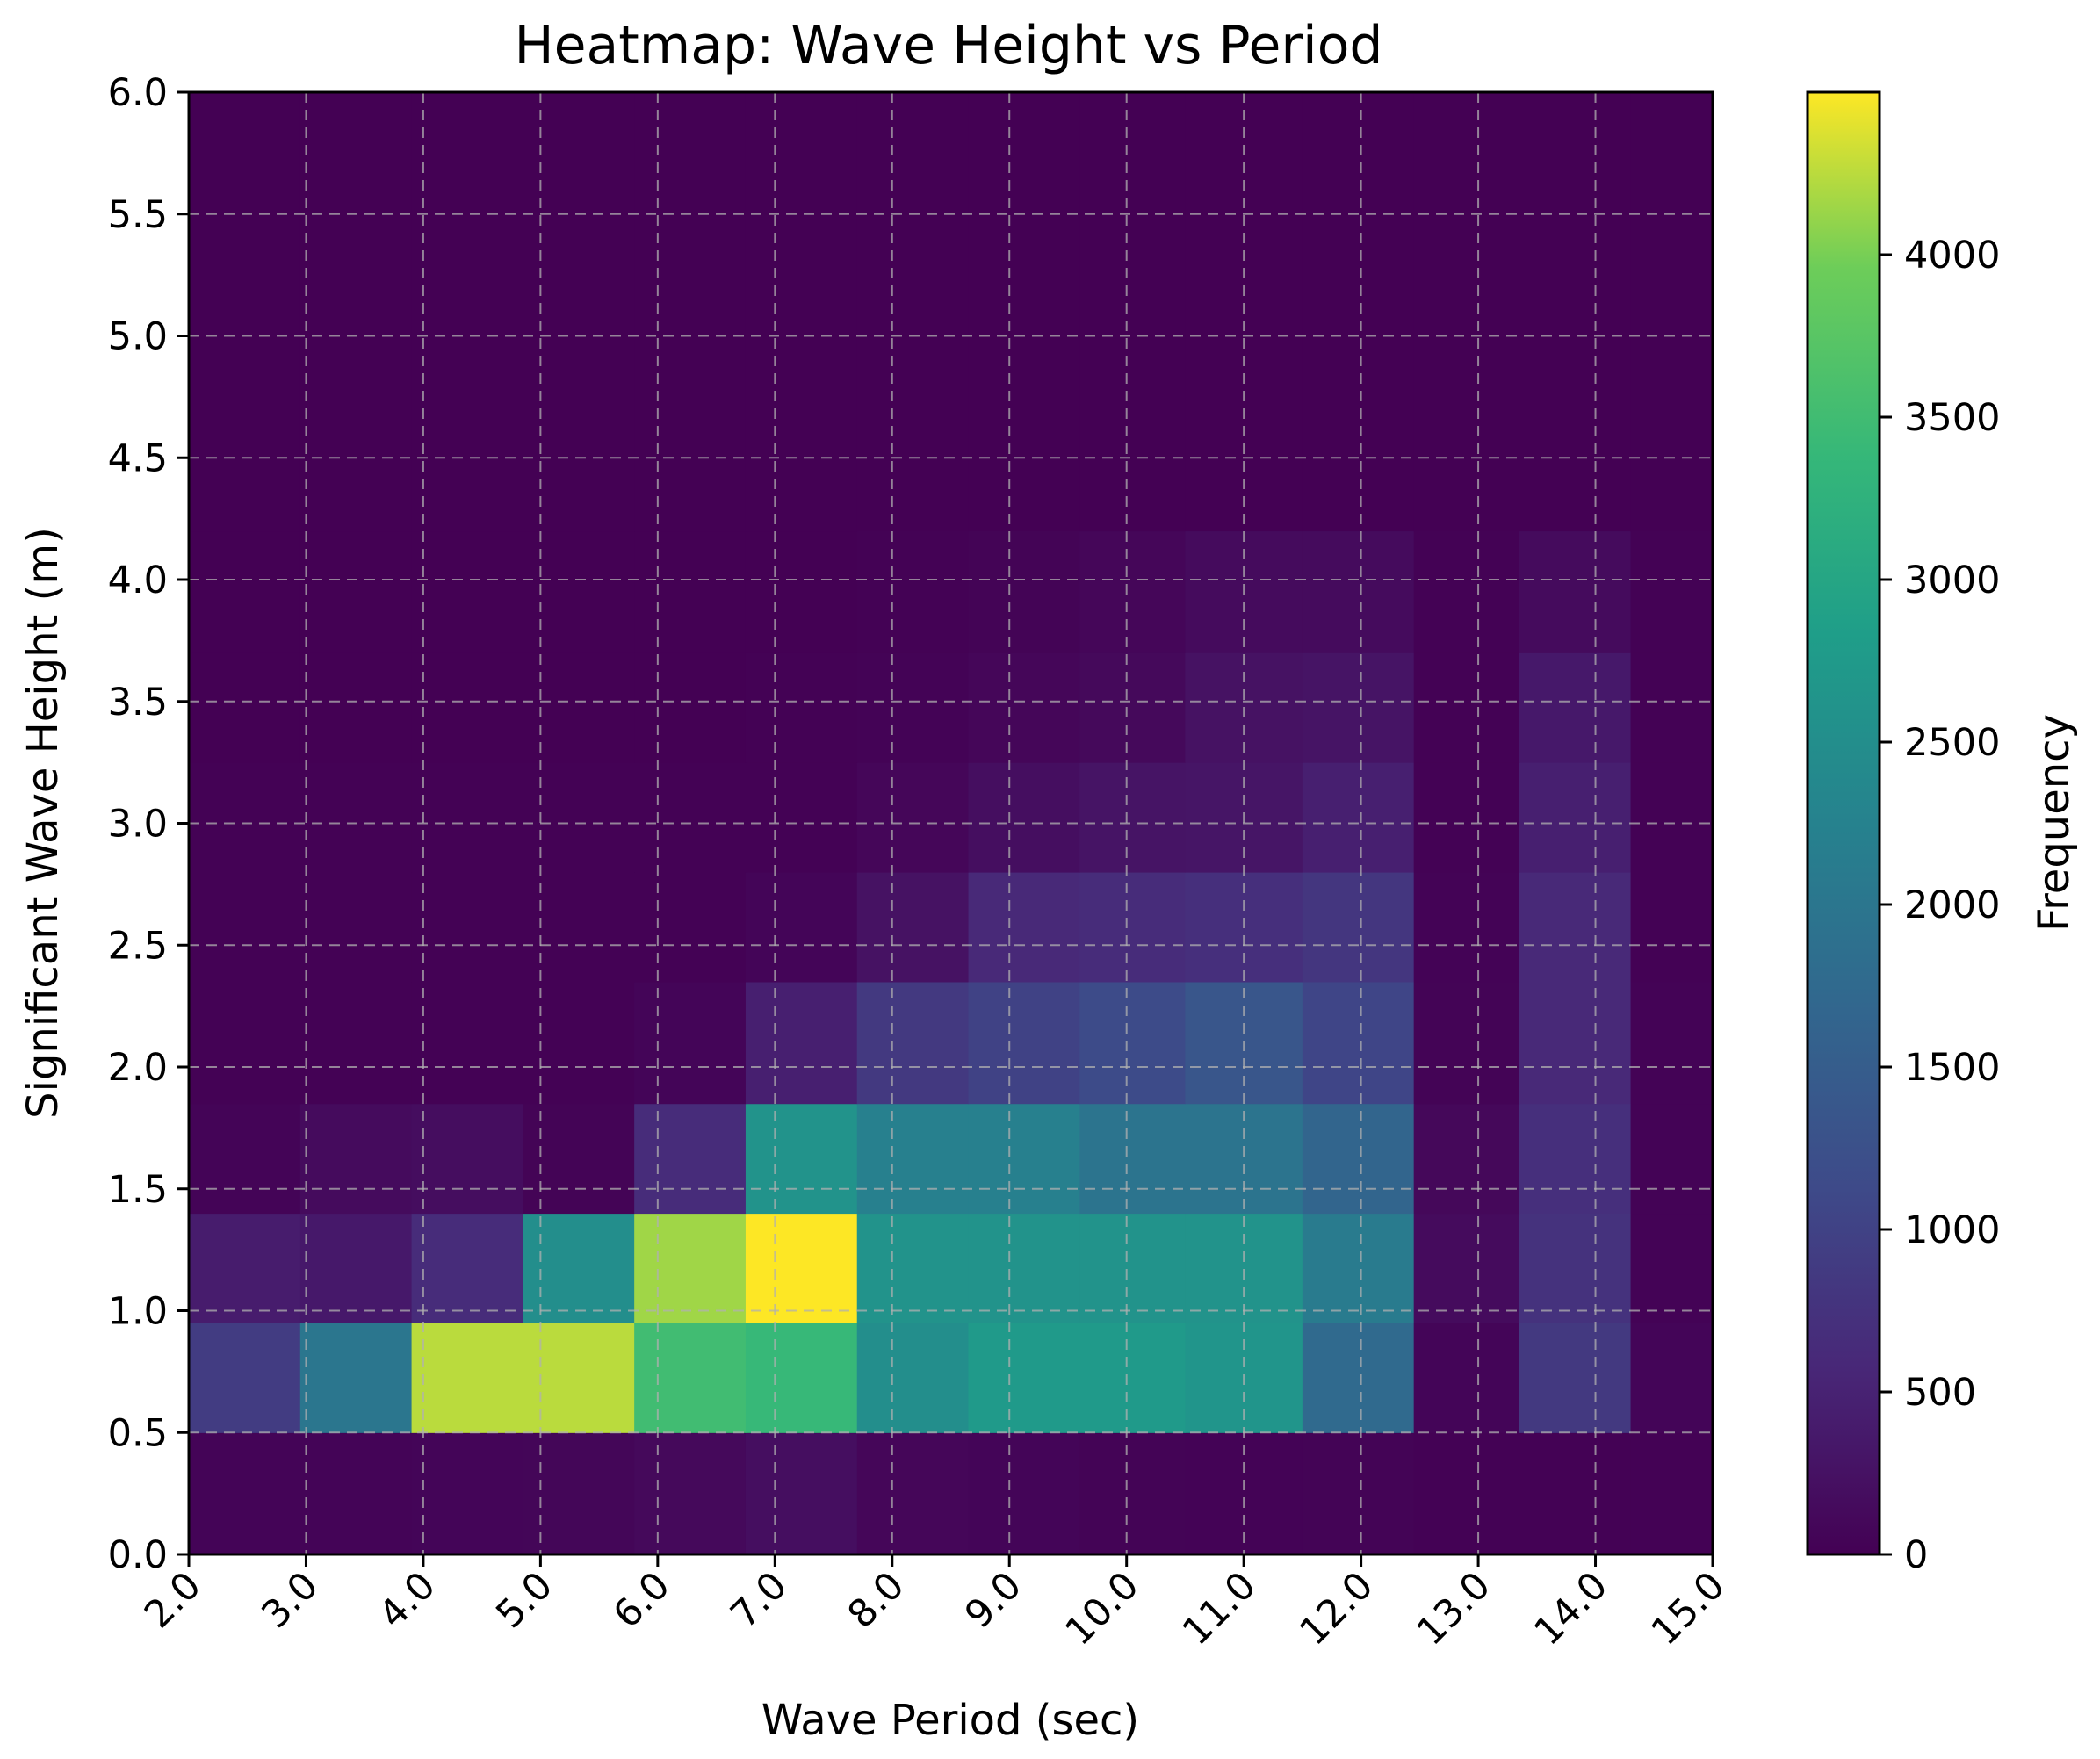  Describe the element at coordinates (138, 1190) in the screenshot. I see `y-tick-label: 1.5` at that location.